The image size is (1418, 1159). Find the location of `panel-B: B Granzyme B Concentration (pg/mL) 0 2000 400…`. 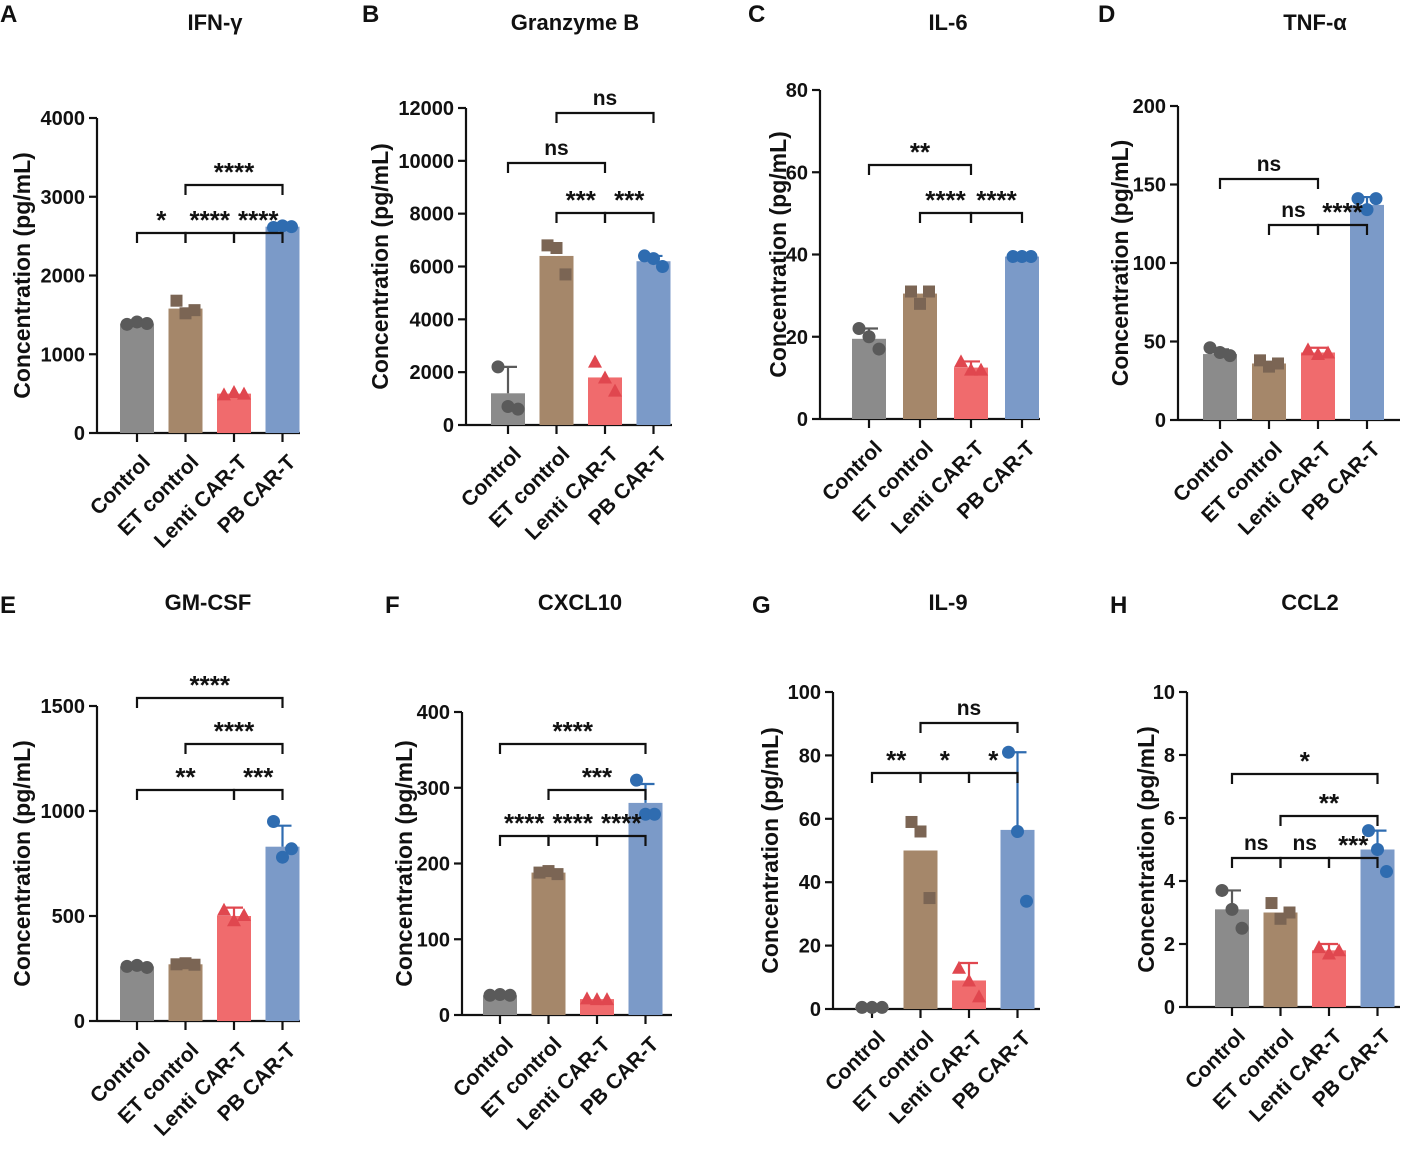

panel-B: B Granzyme B Concentration (pg/mL) 0 2000 400… is located at coordinates (517, 273).